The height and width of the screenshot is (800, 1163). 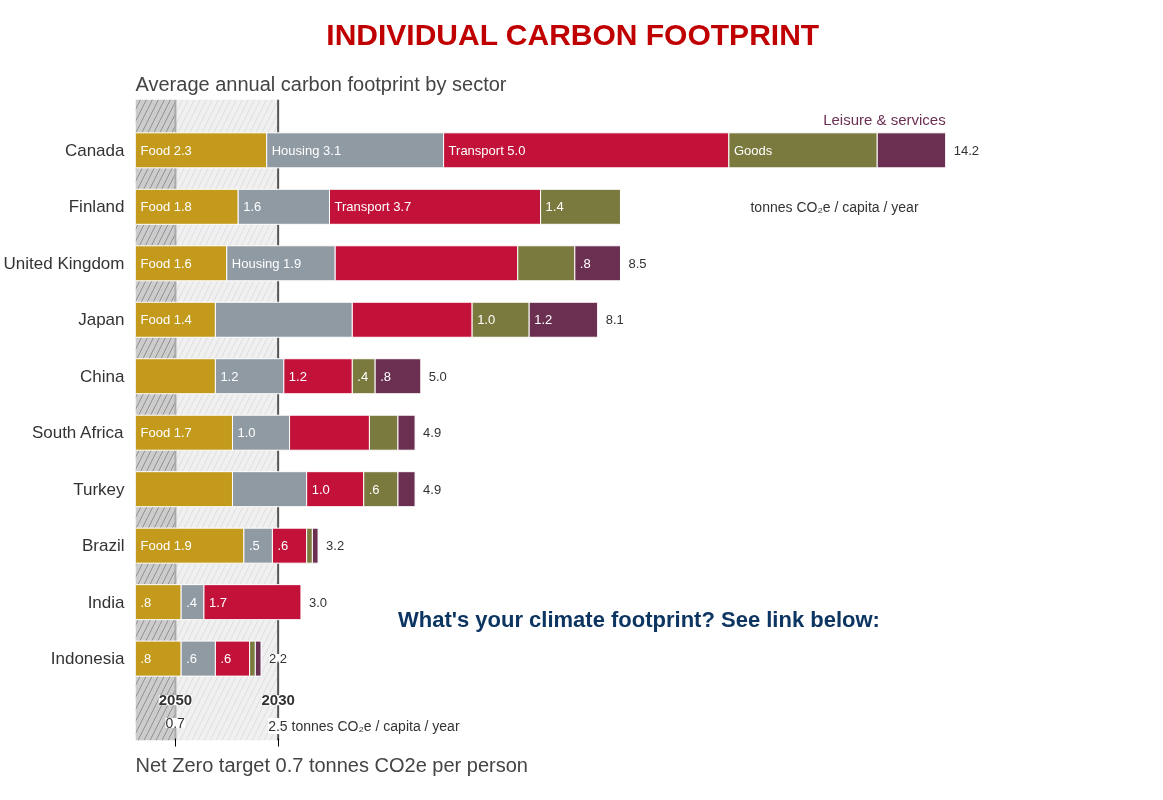 What do you see at coordinates (753, 150) in the screenshot?
I see `data-label: Goods` at bounding box center [753, 150].